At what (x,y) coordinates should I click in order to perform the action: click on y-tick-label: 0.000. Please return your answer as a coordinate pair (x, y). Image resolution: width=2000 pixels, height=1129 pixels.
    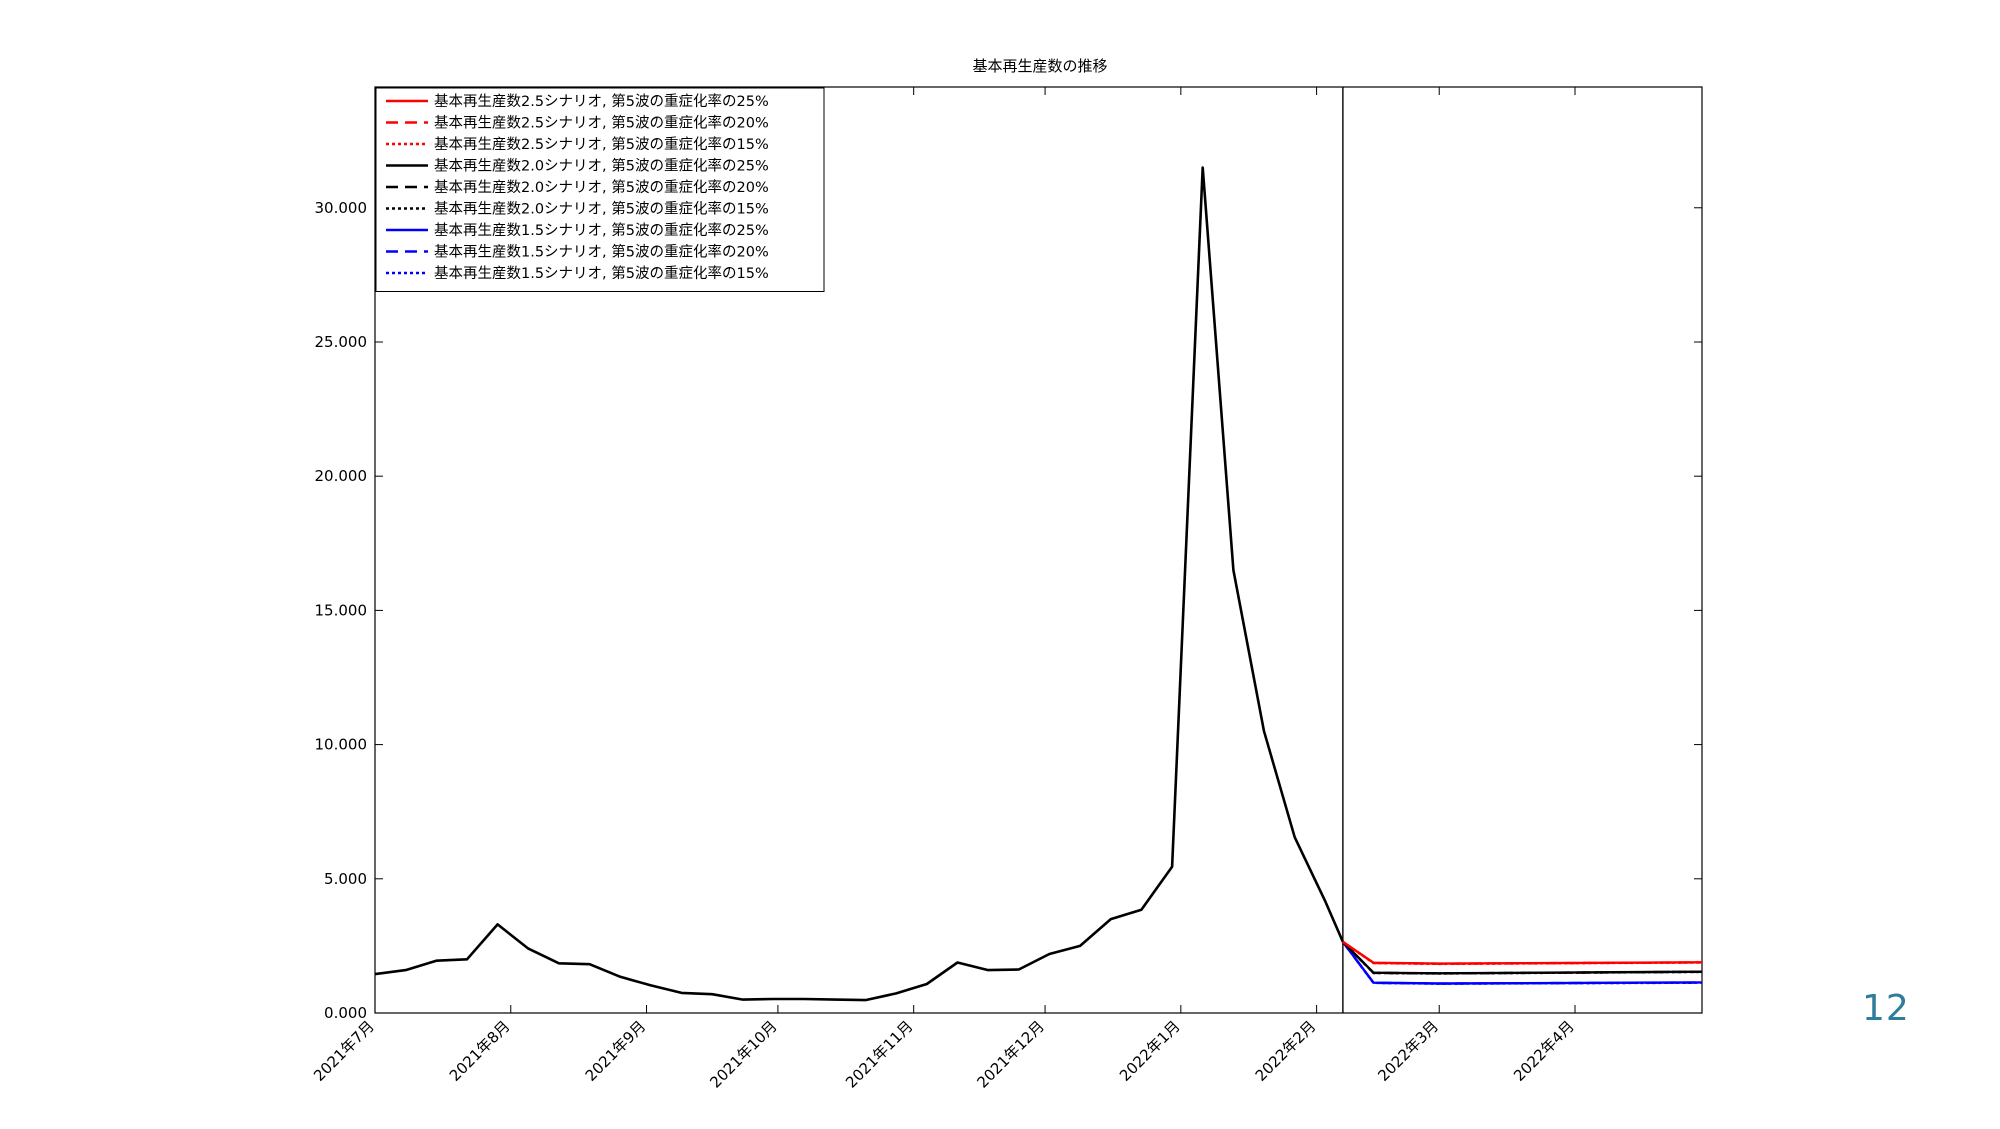
    Looking at the image, I should click on (345, 1013).